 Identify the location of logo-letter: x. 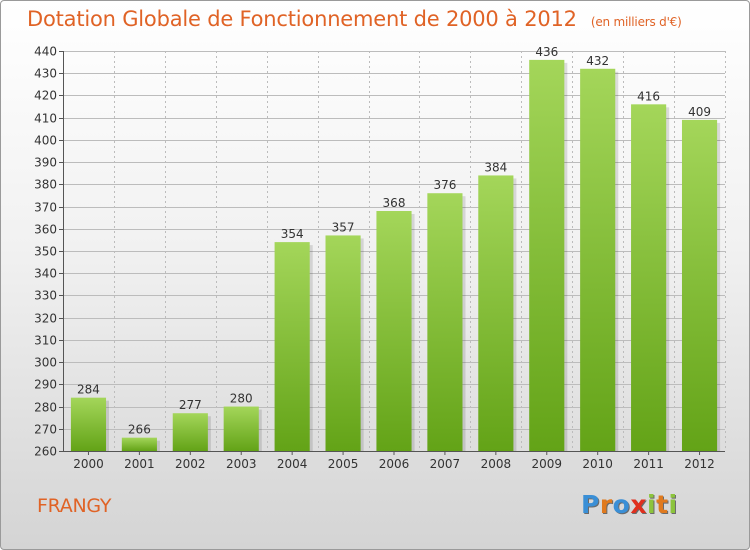
(638, 504).